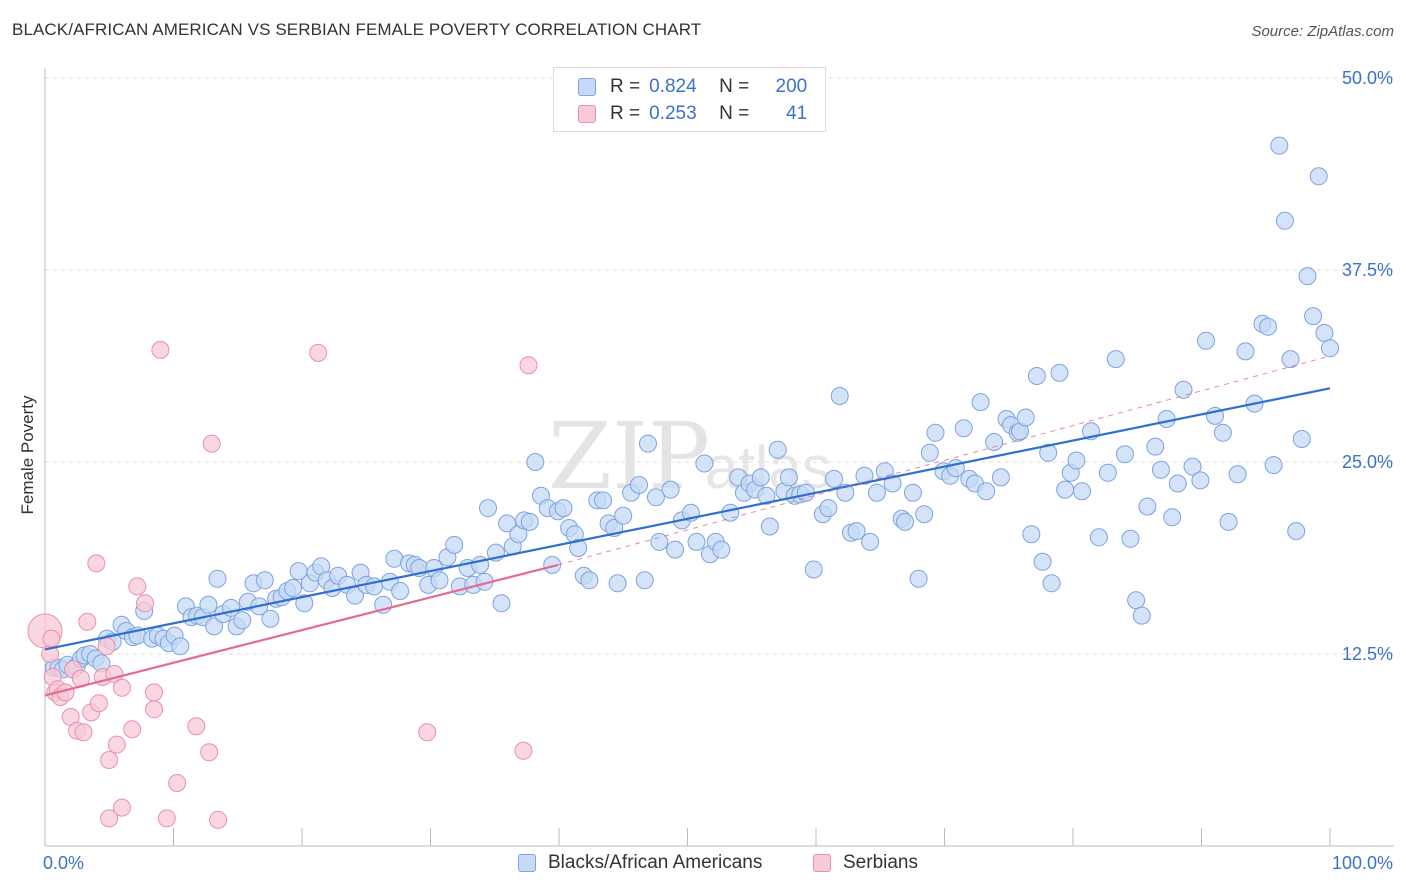 Image resolution: width=1406 pixels, height=892 pixels. Describe the element at coordinates (63, 863) in the screenshot. I see `x-tick-label: 0.0%` at that location.